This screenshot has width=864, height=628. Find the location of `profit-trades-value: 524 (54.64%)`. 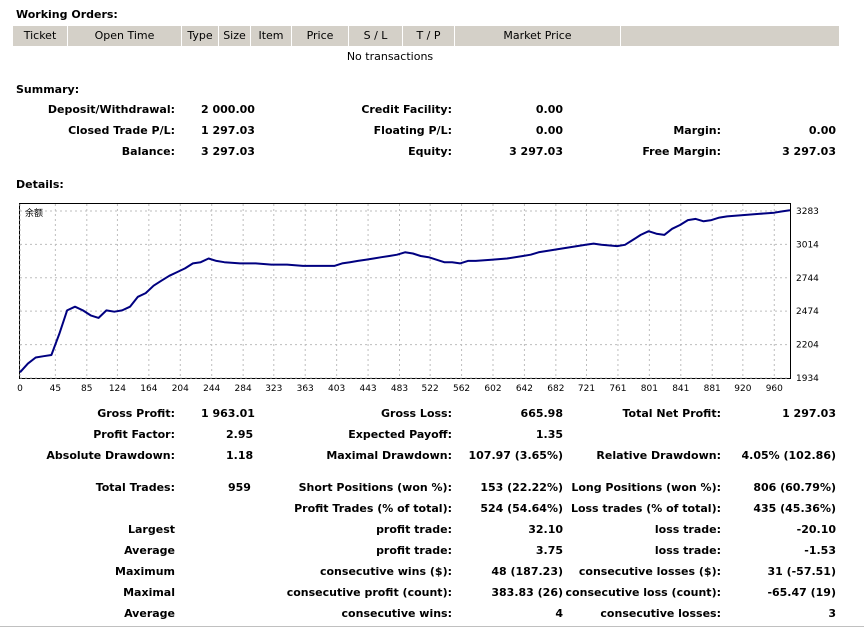

profit-trades-value: 524 (54.64%) is located at coordinates (521, 508).